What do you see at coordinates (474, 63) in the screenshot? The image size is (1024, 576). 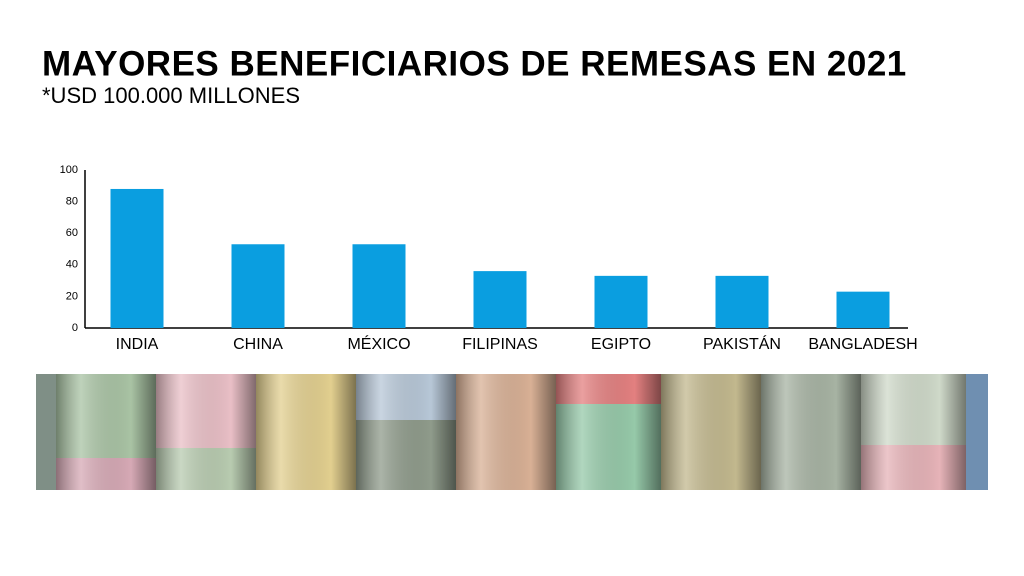 I see `chart-title: MAYORES BENEFICIARIOS DE REMESAS EN 2021` at bounding box center [474, 63].